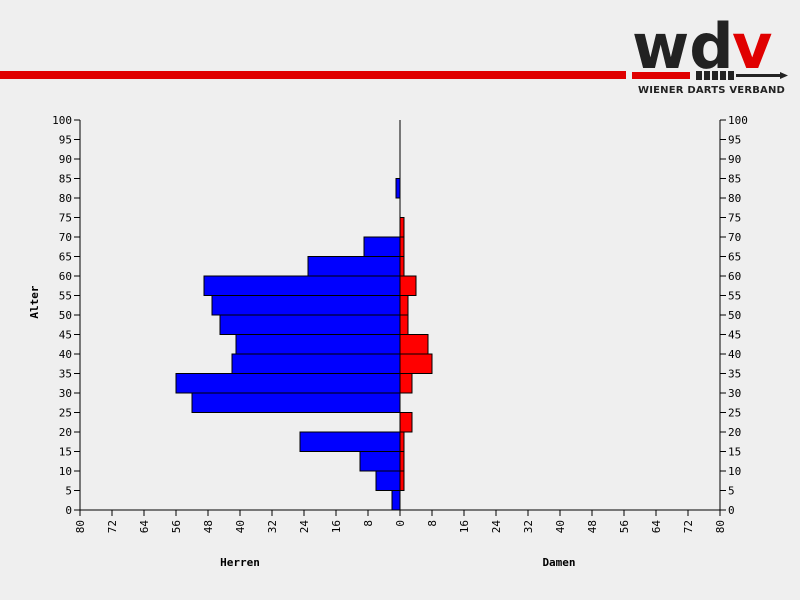 The height and width of the screenshot is (600, 800). Describe the element at coordinates (65, 315) in the screenshot. I see `y-tick-label-left-50: 50` at that location.